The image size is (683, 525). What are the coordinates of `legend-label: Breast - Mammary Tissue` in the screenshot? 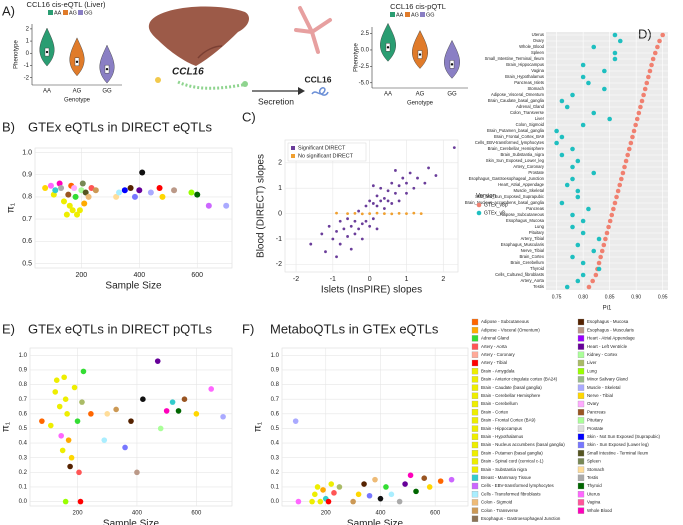 It's located at (506, 477).